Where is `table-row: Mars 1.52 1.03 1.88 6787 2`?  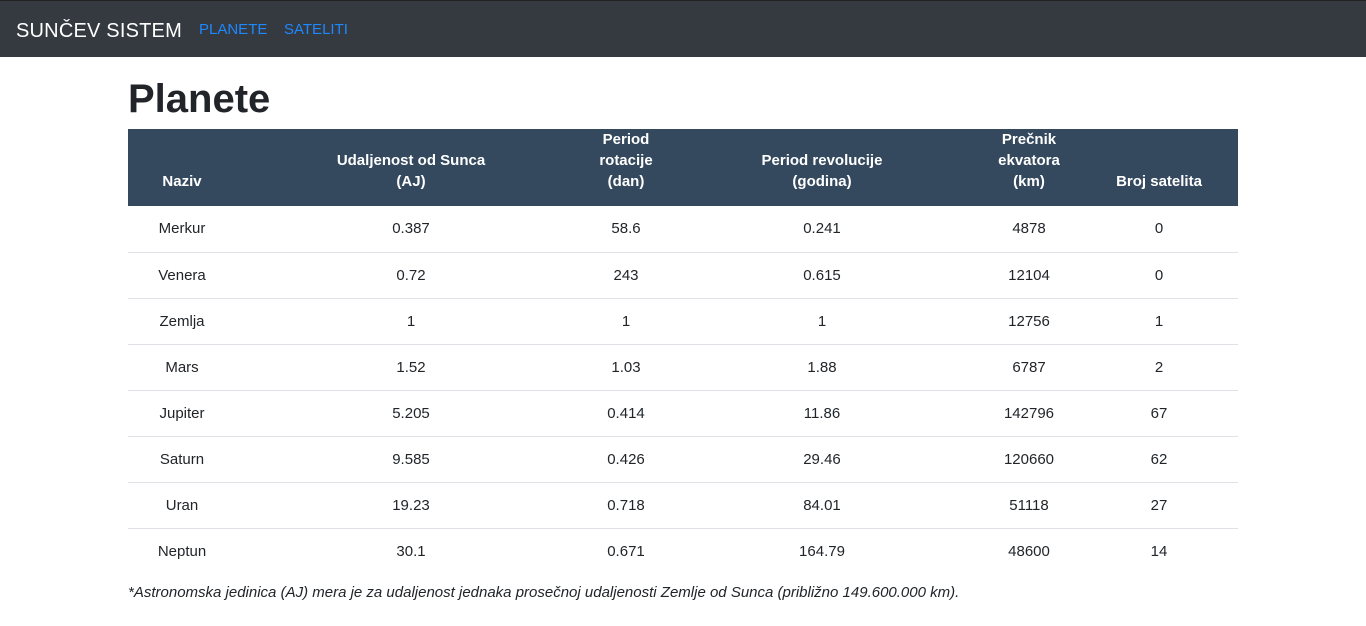 table-row: Mars 1.52 1.03 1.88 6787 2 is located at coordinates (683, 366).